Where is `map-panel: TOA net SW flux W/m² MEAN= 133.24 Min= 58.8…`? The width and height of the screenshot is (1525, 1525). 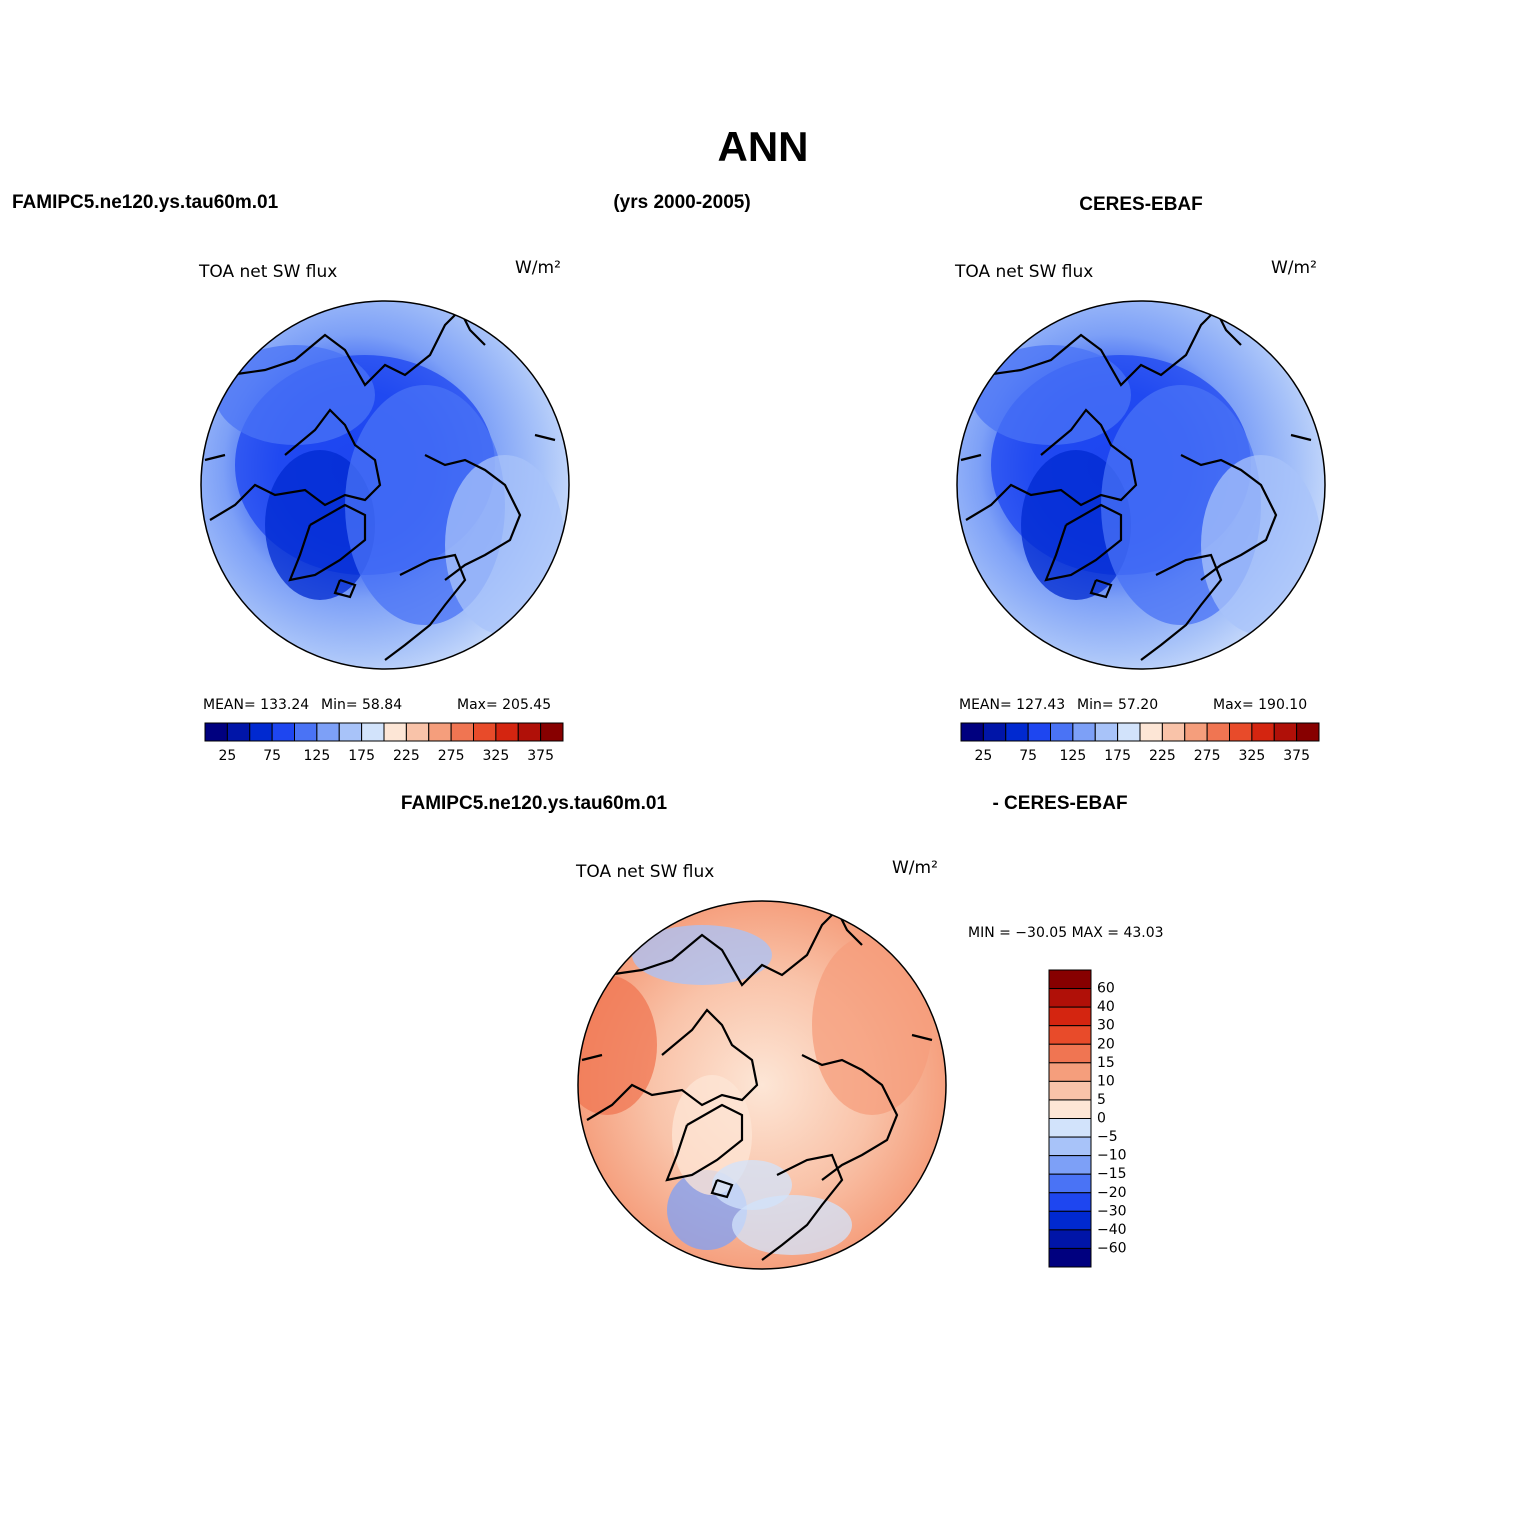
map-panel: TOA net SW flux W/m² MEAN= 133.24 Min= 58.8… is located at coordinates (384, 511).